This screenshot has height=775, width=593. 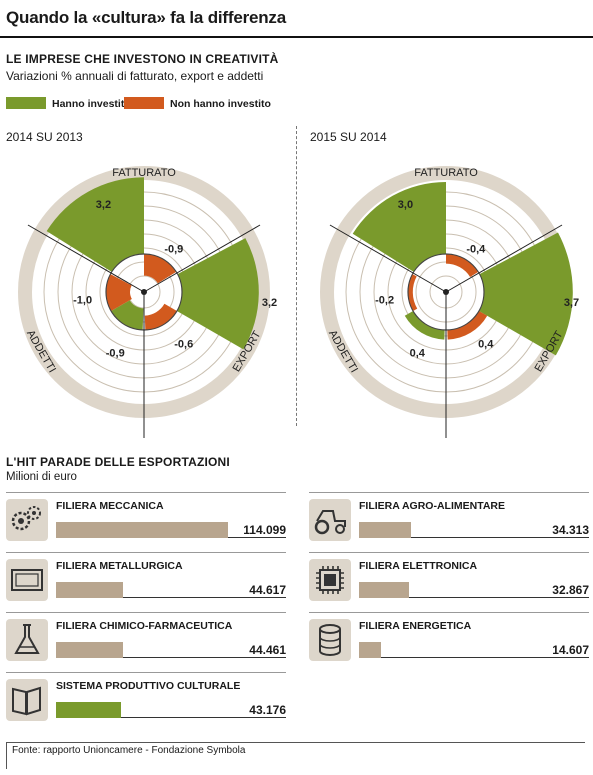 I want to click on export-value: 34.313, so click(x=570, y=530).